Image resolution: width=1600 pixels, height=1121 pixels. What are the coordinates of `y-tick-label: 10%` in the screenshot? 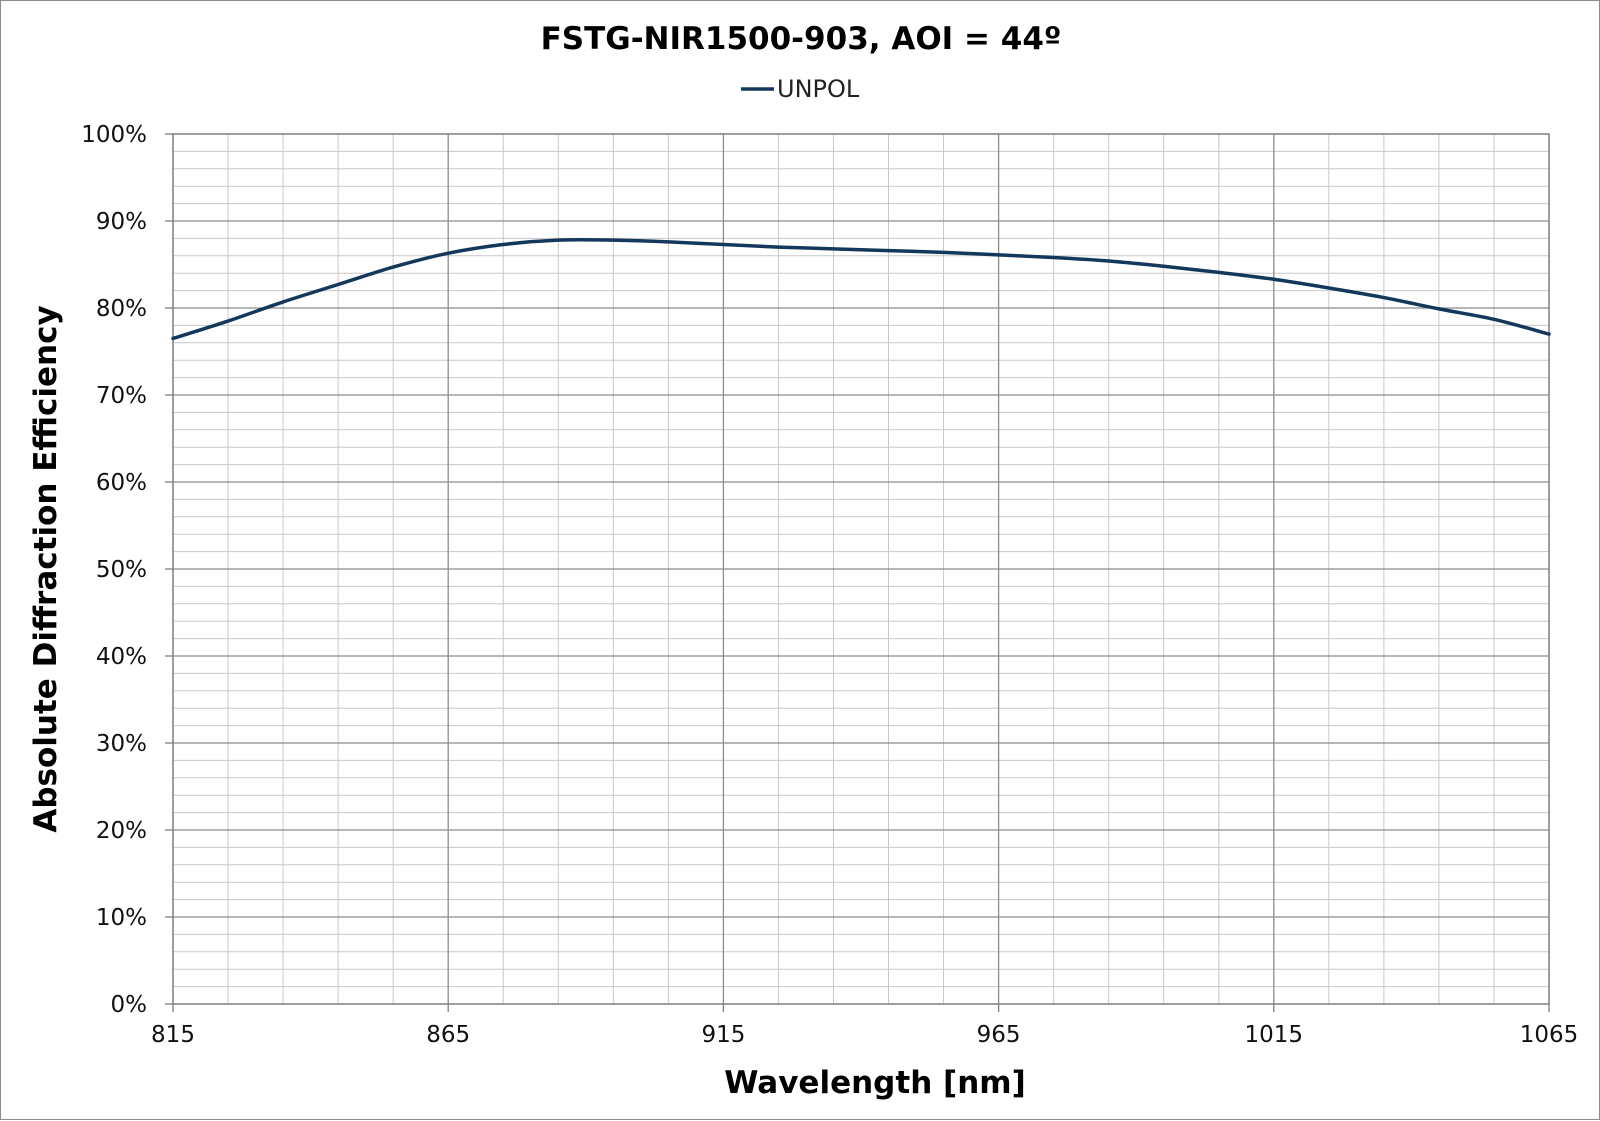 It's located at (121, 918).